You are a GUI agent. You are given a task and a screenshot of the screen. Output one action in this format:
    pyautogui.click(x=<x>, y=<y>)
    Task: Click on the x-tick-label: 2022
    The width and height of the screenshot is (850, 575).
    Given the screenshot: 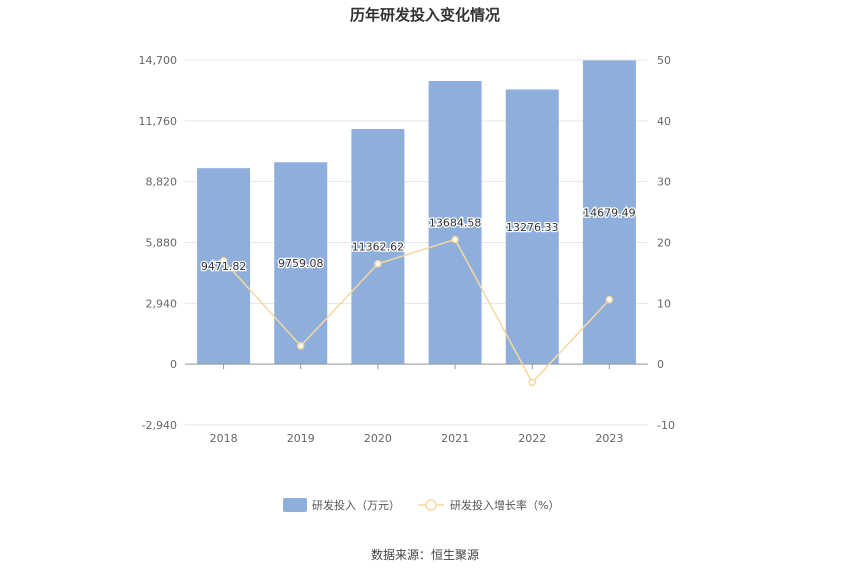 What is the action you would take?
    pyautogui.click(x=532, y=438)
    